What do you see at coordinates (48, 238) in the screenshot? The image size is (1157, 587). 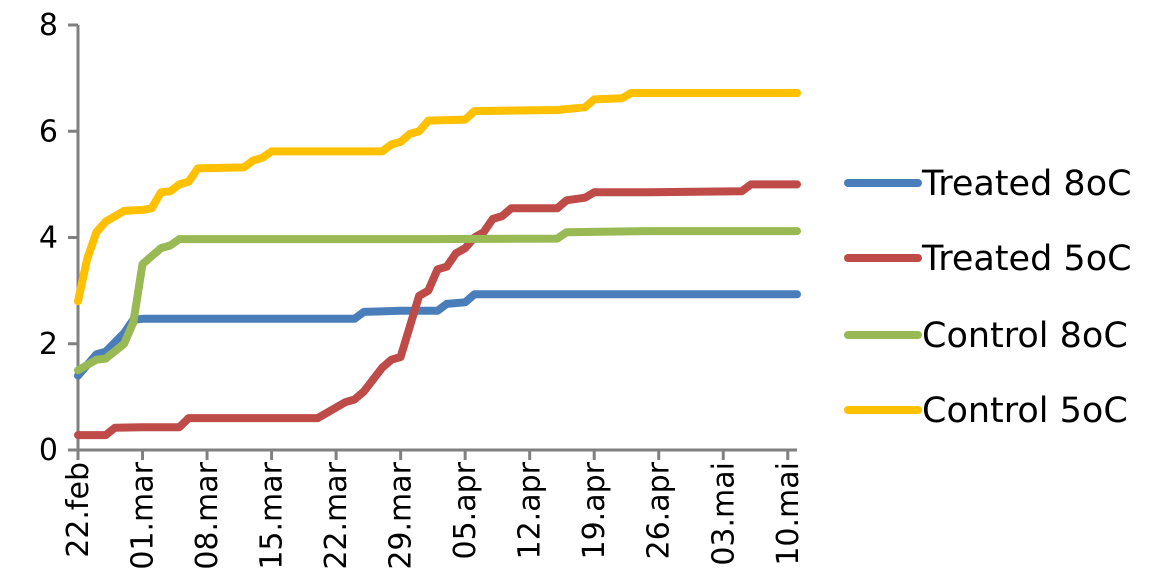 I see `y-tick-label: 4` at bounding box center [48, 238].